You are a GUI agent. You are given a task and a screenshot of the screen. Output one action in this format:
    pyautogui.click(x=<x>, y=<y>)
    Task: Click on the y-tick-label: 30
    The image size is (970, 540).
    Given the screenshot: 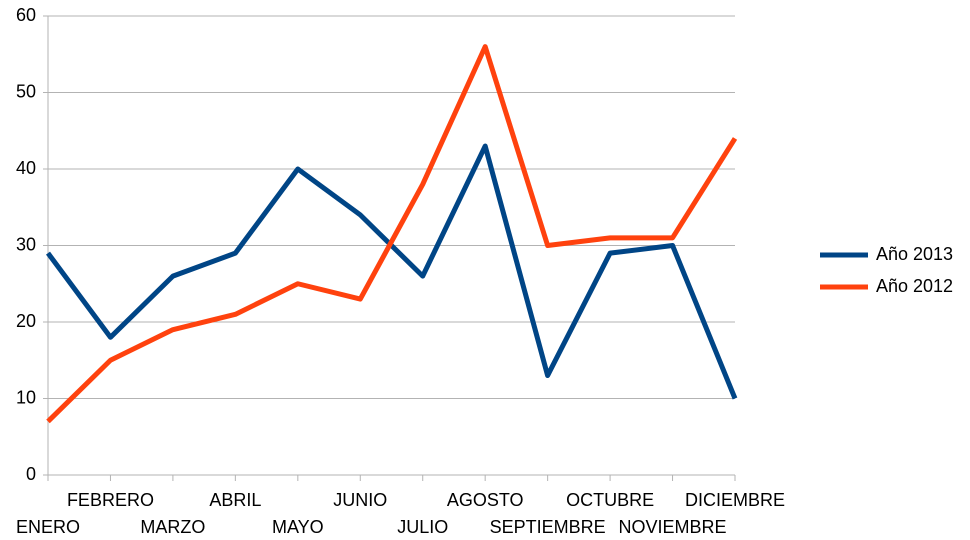 What is the action you would take?
    pyautogui.click(x=26, y=244)
    